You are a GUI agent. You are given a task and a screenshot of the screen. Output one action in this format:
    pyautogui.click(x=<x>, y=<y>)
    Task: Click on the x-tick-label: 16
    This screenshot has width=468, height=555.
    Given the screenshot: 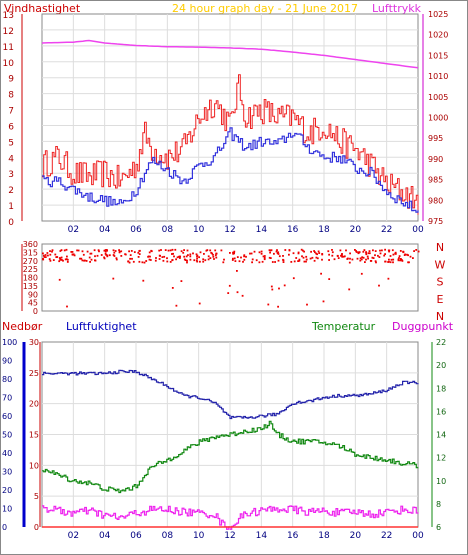 What is the action you would take?
    pyautogui.click(x=293, y=536)
    